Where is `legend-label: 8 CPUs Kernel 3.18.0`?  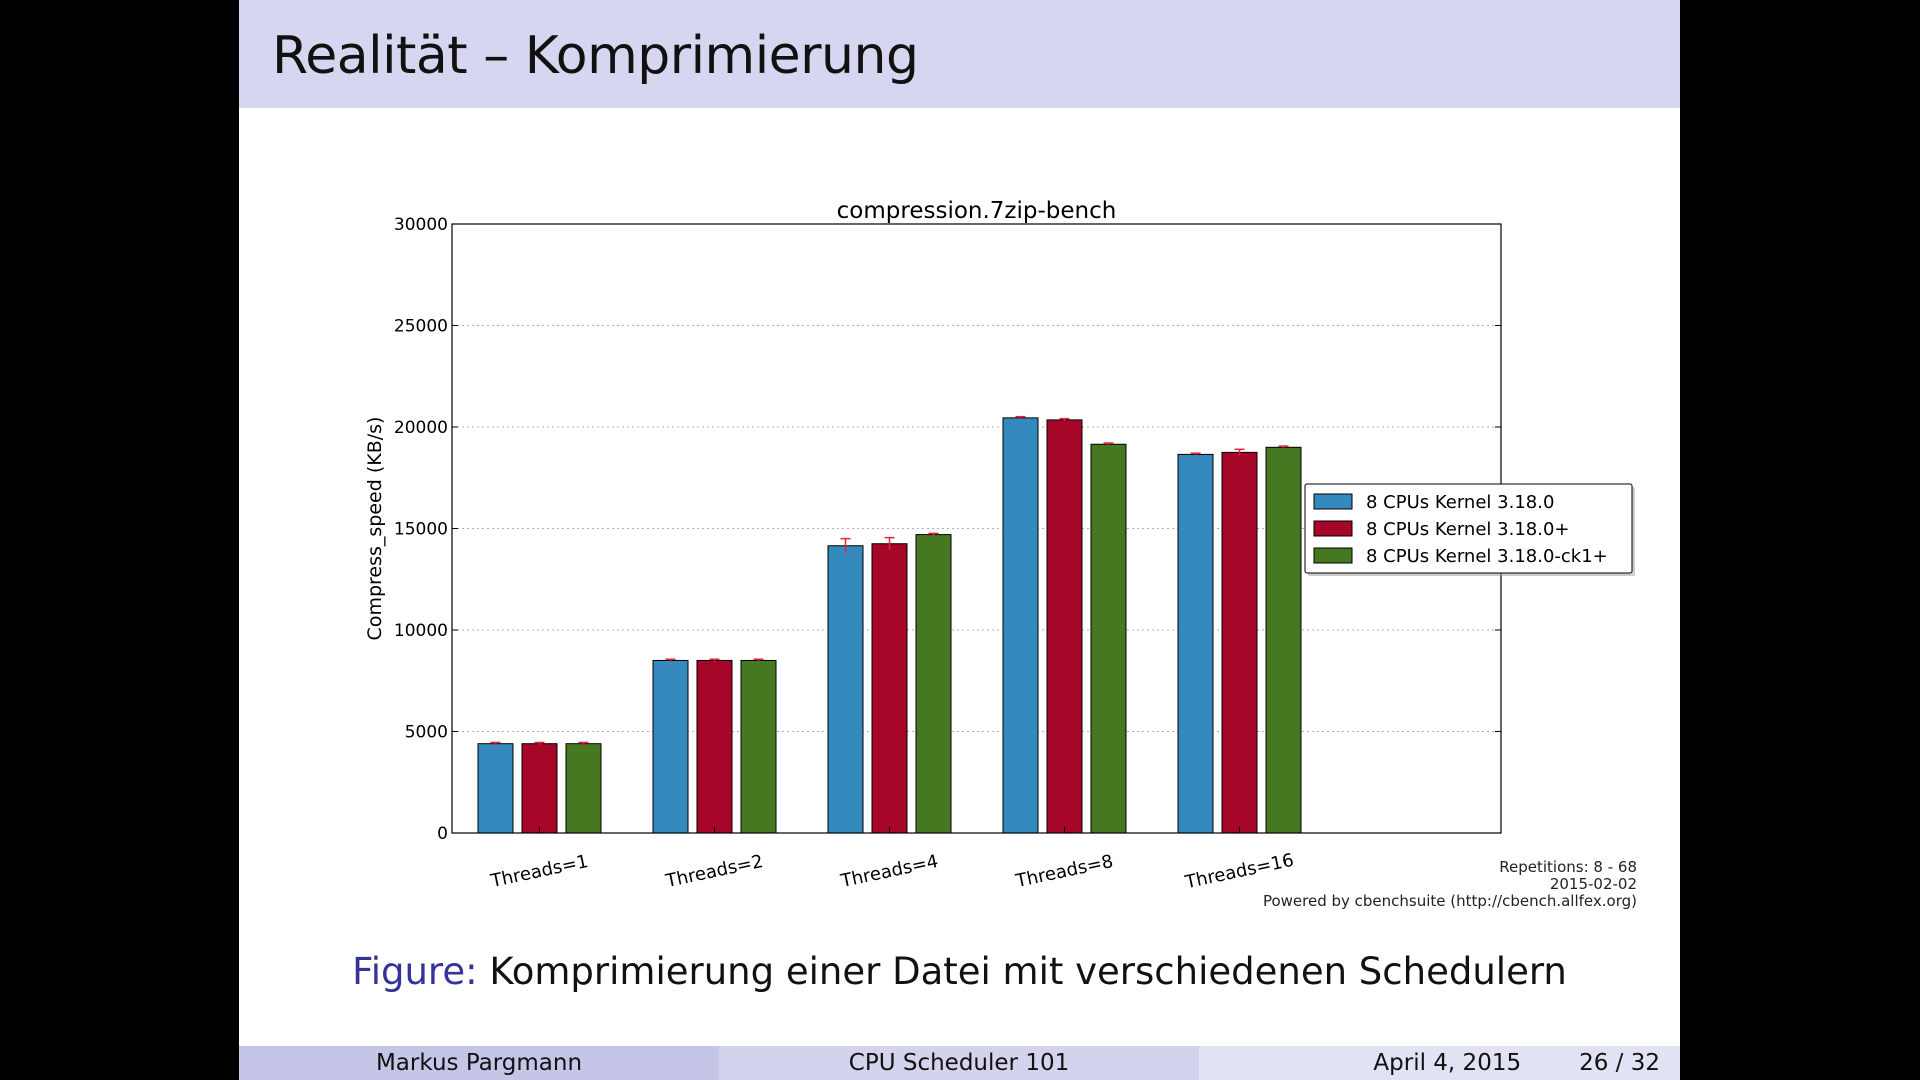
legend-label: 8 CPUs Kernel 3.18.0 is located at coordinates (1460, 502).